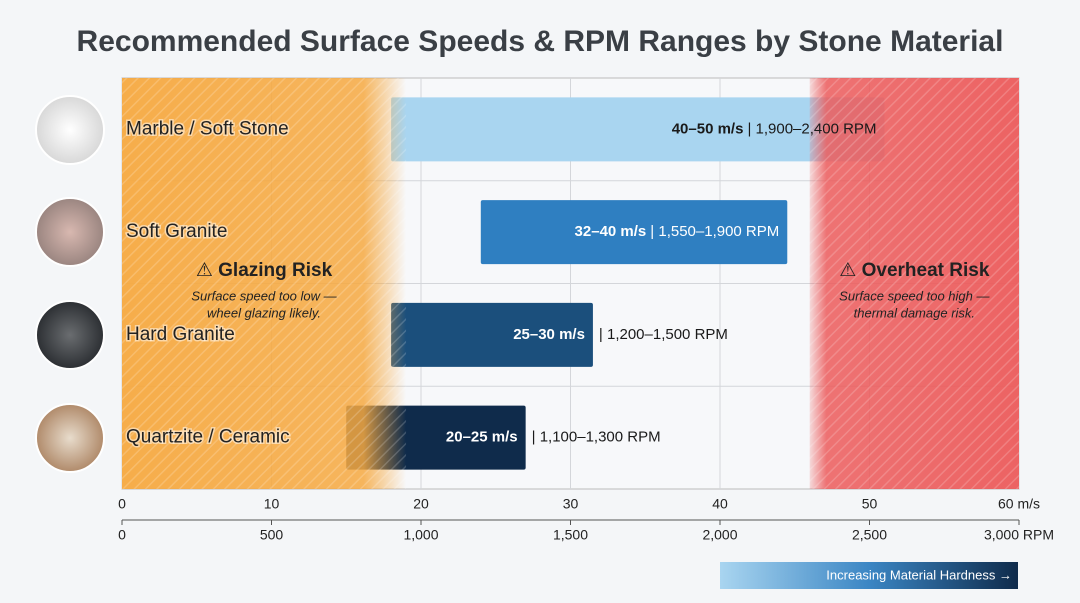 This screenshot has width=1080, height=603. I want to click on category-label: Marble / Soft Stone, so click(207, 128).